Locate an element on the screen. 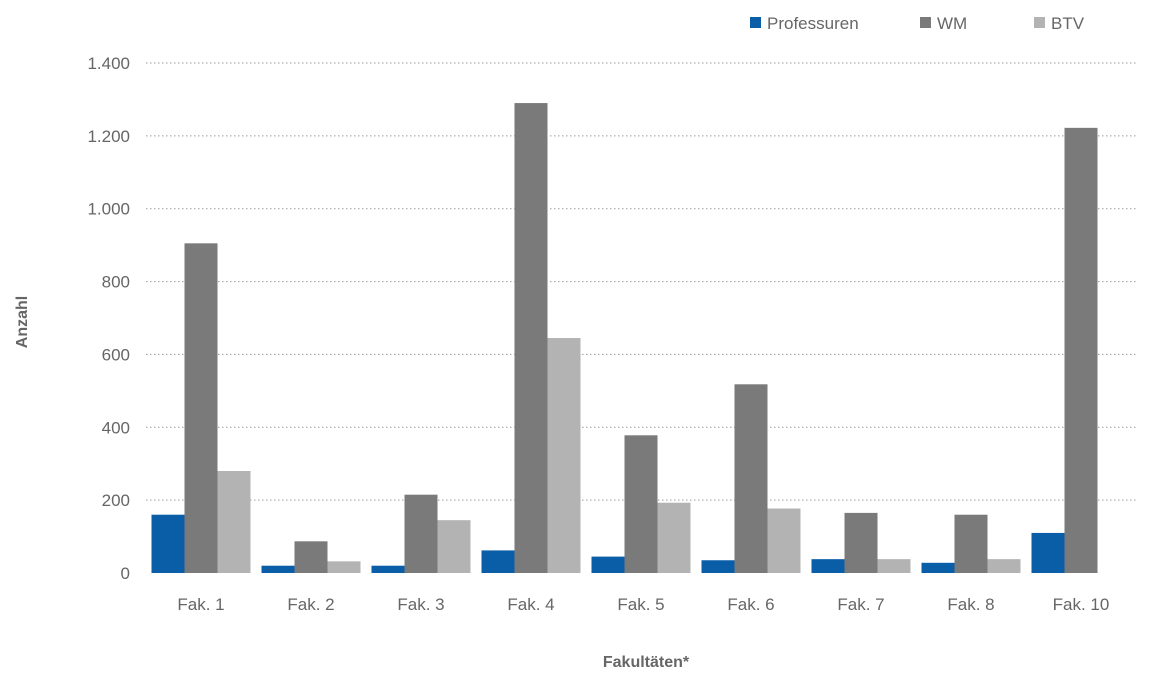  x-tick-label: Fak. 8 is located at coordinates (970, 604).